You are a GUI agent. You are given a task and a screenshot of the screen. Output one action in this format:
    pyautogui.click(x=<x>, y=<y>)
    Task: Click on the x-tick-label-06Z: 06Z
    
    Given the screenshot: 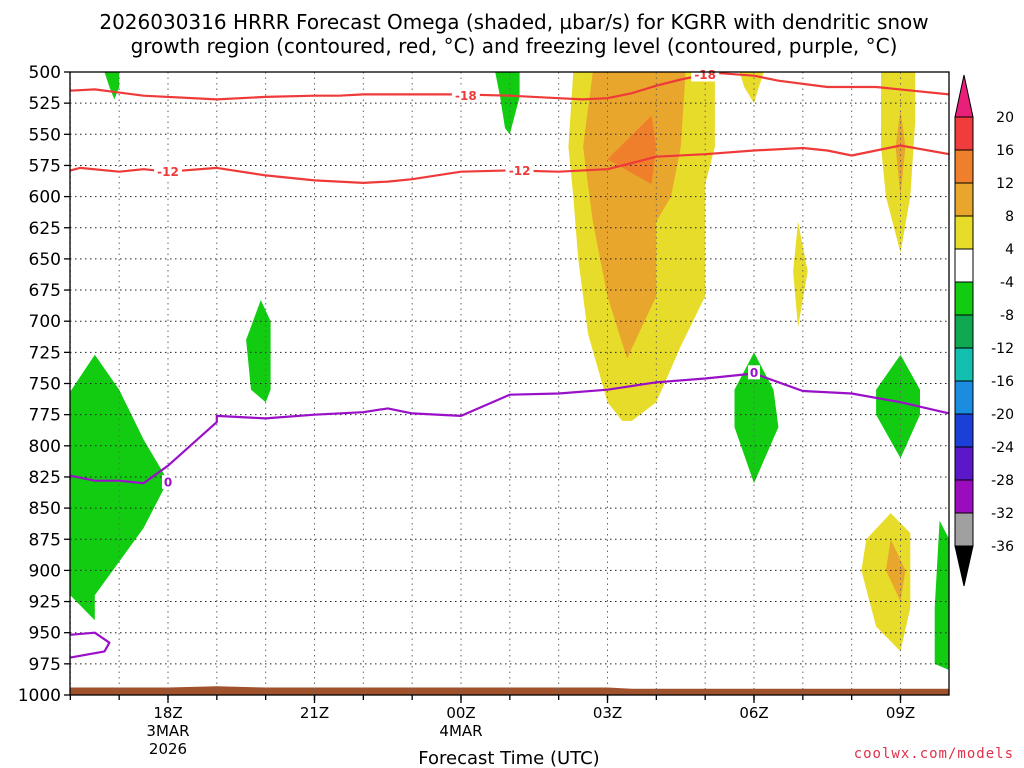 What is the action you would take?
    pyautogui.click(x=753, y=713)
    